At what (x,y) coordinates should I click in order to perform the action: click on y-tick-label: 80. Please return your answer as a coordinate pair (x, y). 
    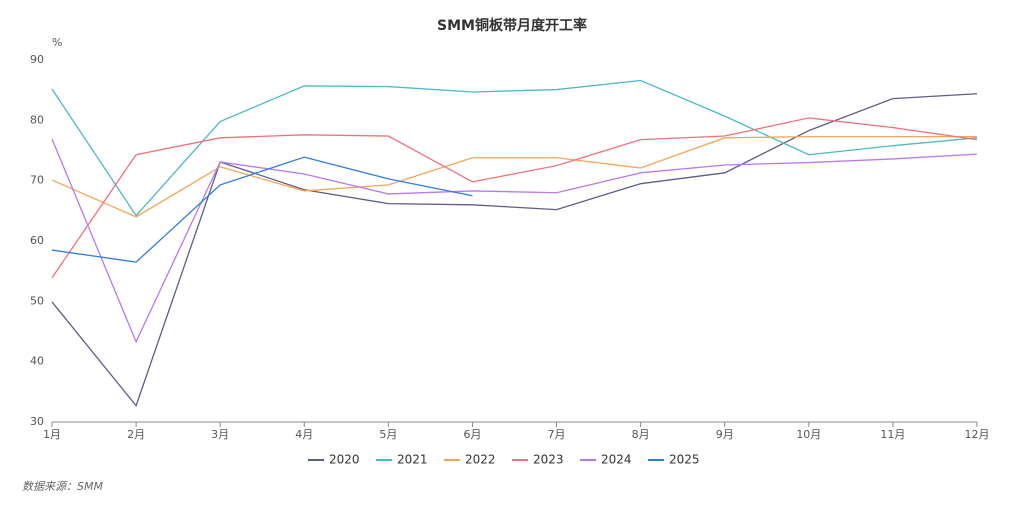
    Looking at the image, I should click on (37, 119).